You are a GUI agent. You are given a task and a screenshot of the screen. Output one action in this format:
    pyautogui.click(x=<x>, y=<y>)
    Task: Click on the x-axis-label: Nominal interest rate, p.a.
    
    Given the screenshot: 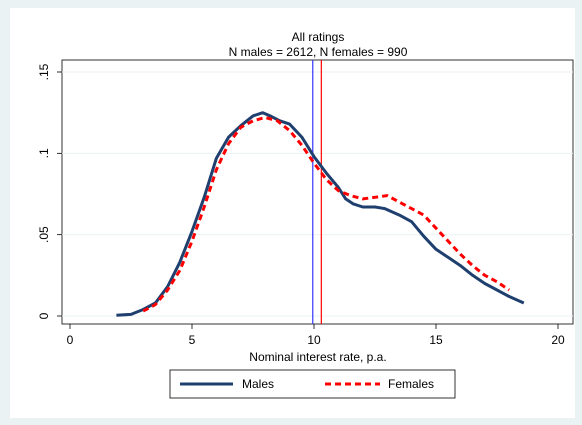 What is the action you would take?
    pyautogui.click(x=317, y=357)
    